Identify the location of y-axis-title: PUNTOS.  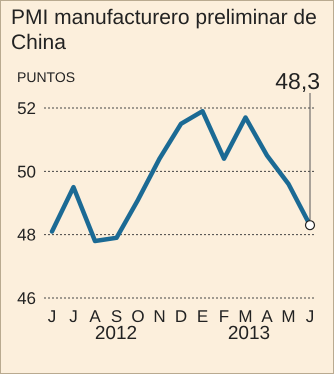
(46, 77).